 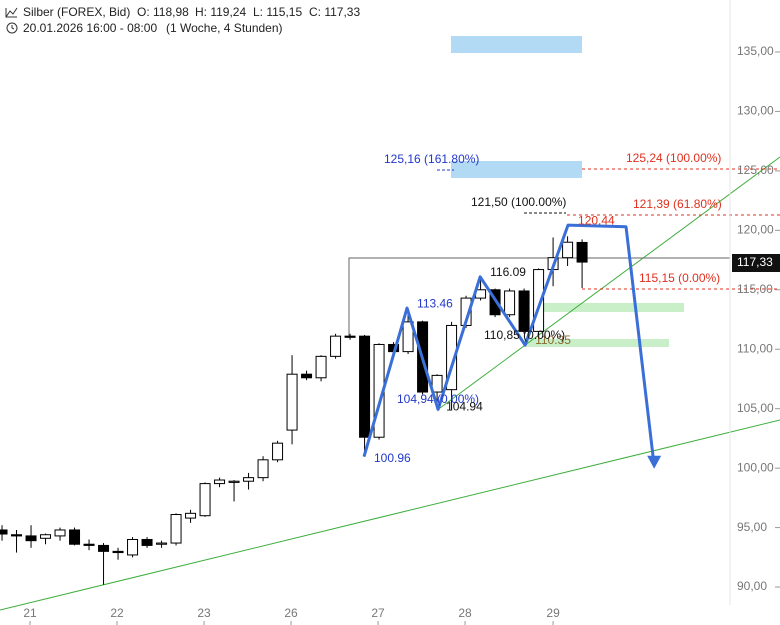 I want to click on x-tick-label: 21, so click(x=30, y=613).